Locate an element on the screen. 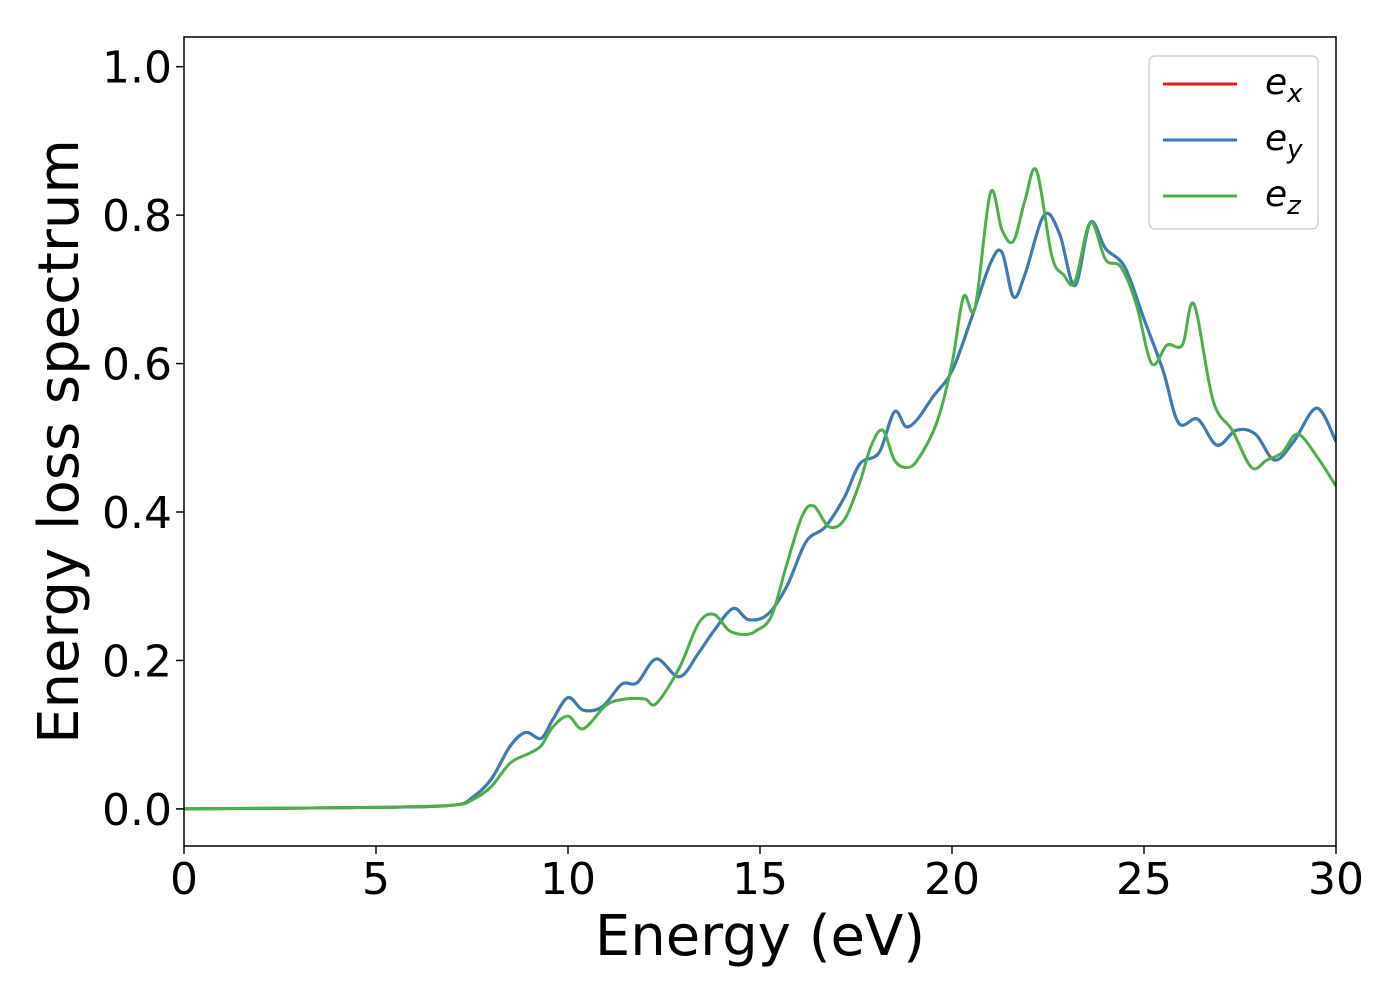 The image size is (1400, 1000). y-tick-label: 0.2 is located at coordinates (137, 661).